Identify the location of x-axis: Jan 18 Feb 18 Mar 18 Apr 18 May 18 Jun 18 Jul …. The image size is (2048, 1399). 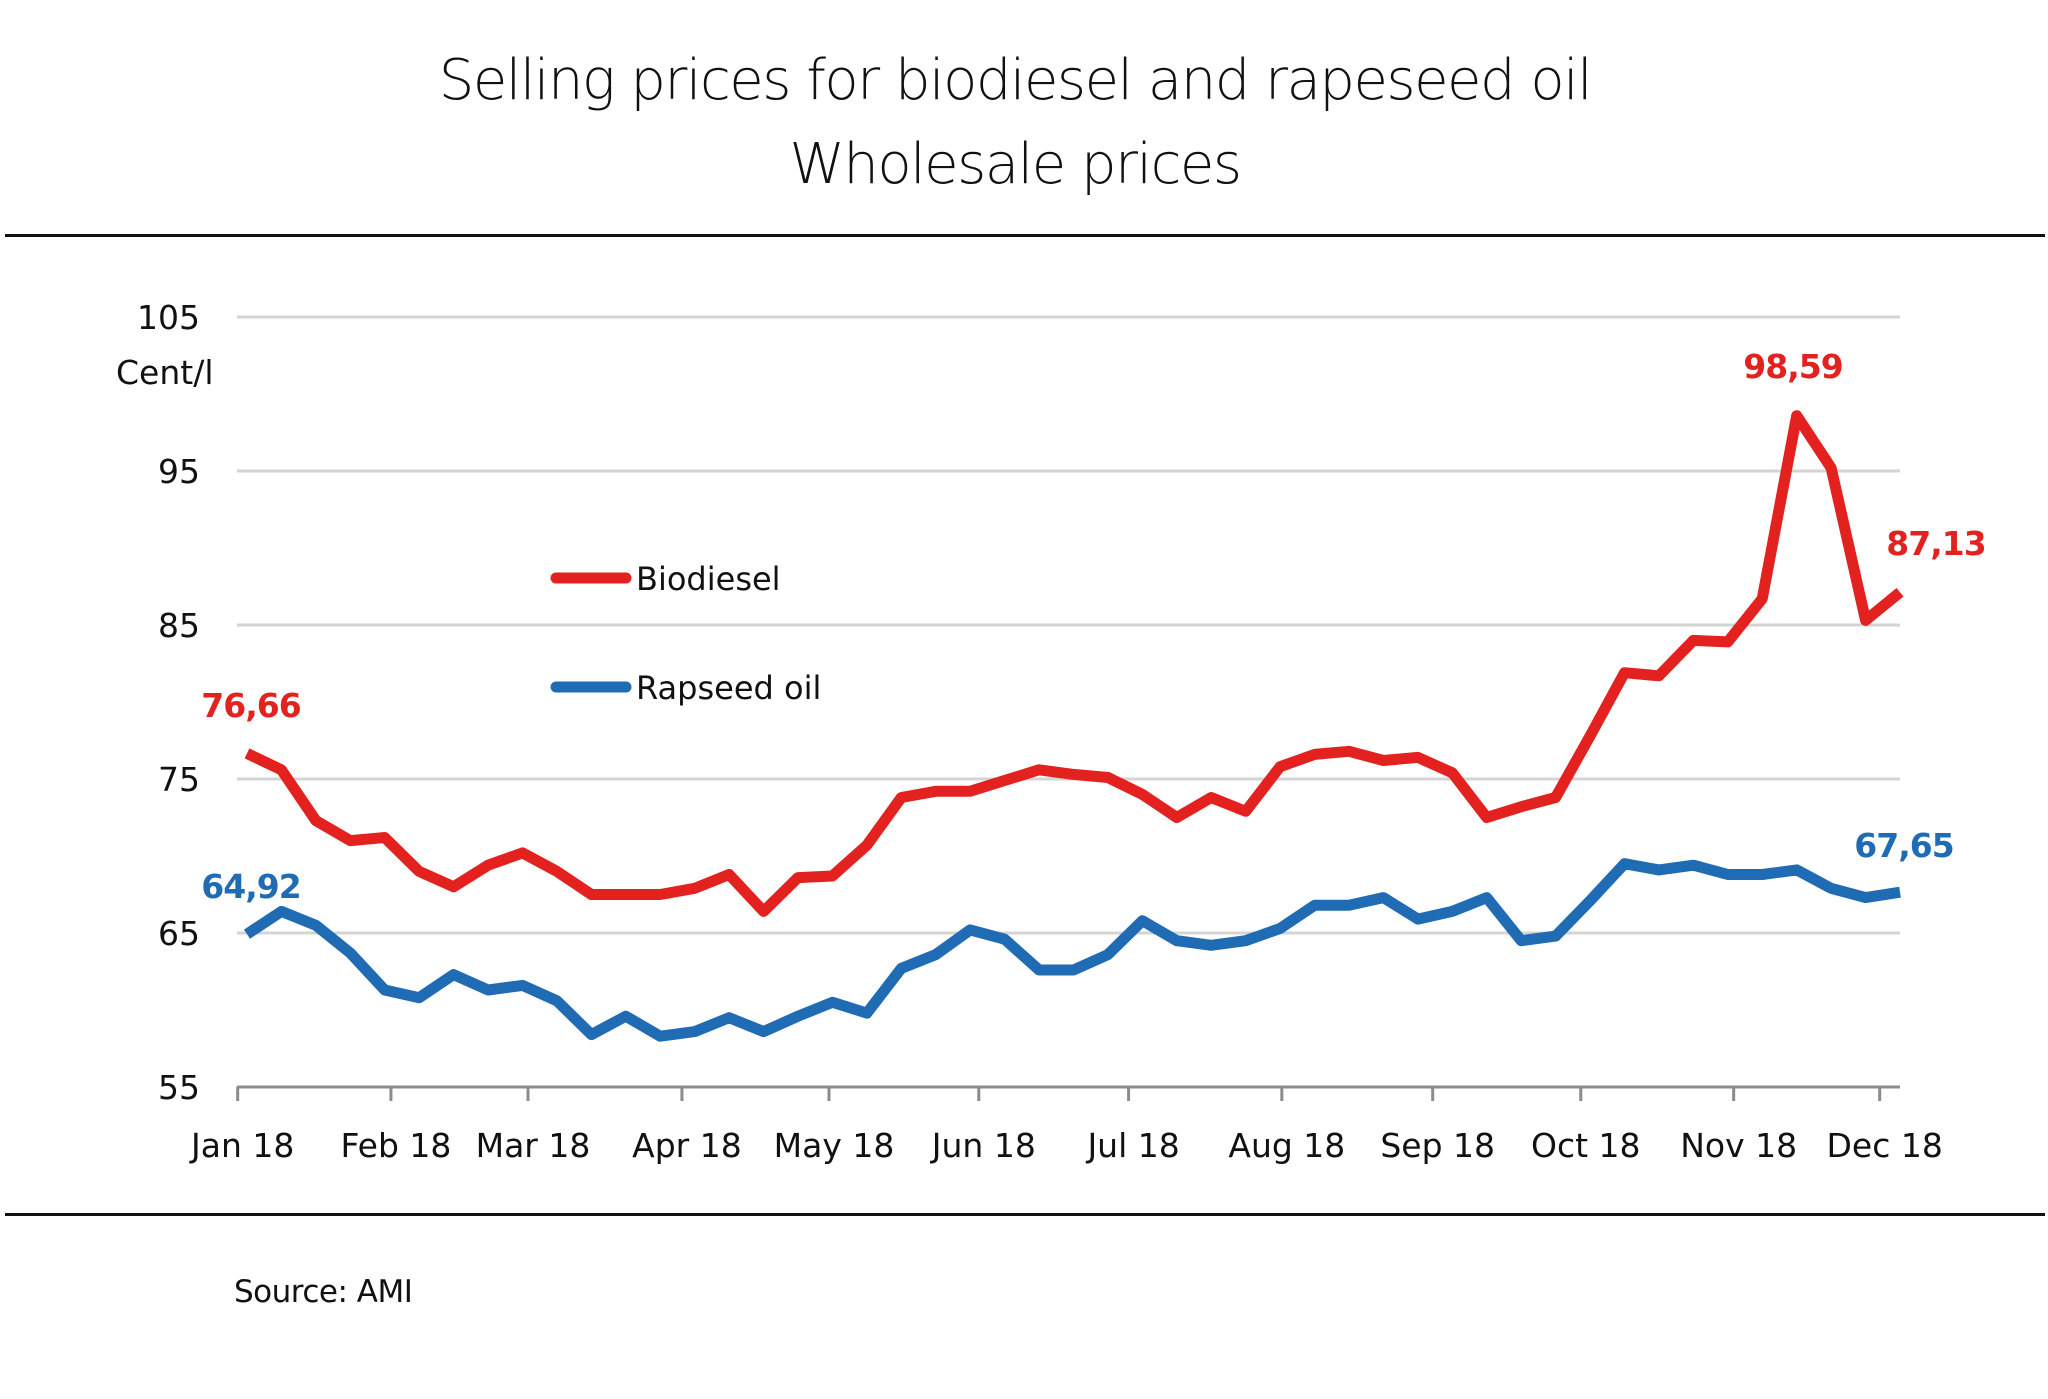
(1066, 1125).